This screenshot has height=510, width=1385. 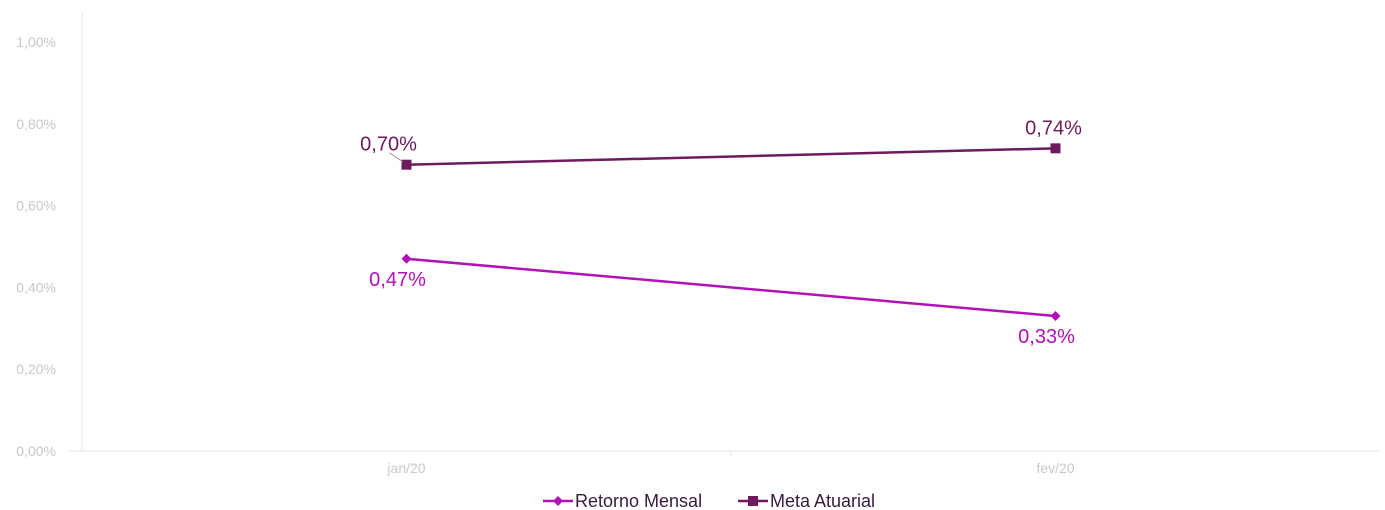 What do you see at coordinates (1046, 337) in the screenshot?
I see `data-label: 0,33%` at bounding box center [1046, 337].